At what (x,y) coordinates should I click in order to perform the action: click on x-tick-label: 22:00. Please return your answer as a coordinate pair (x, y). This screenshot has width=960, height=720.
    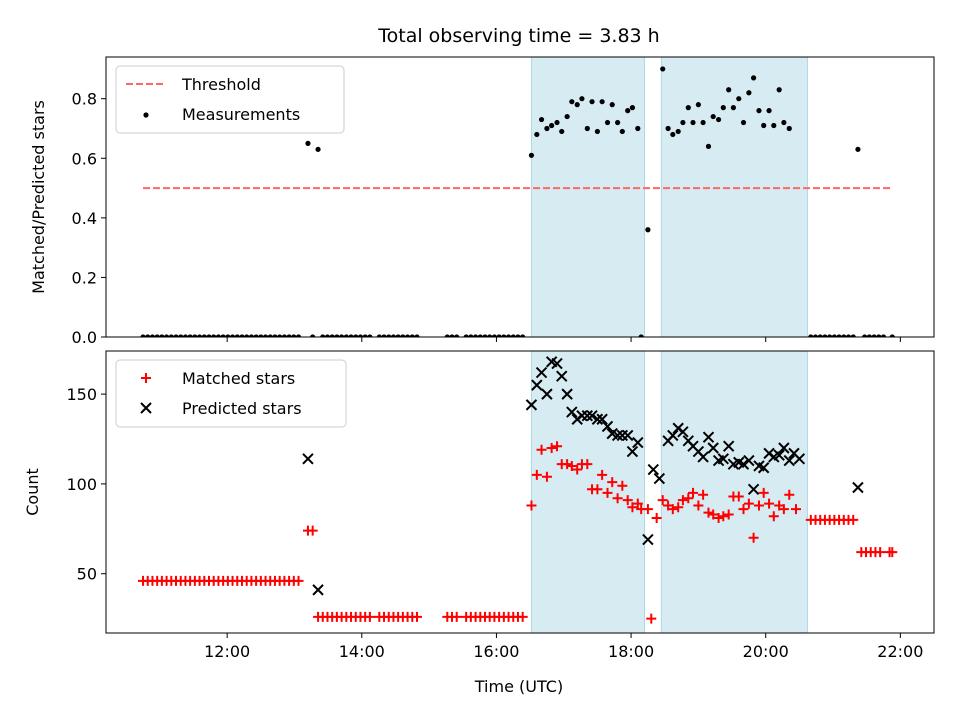
    Looking at the image, I should click on (900, 651).